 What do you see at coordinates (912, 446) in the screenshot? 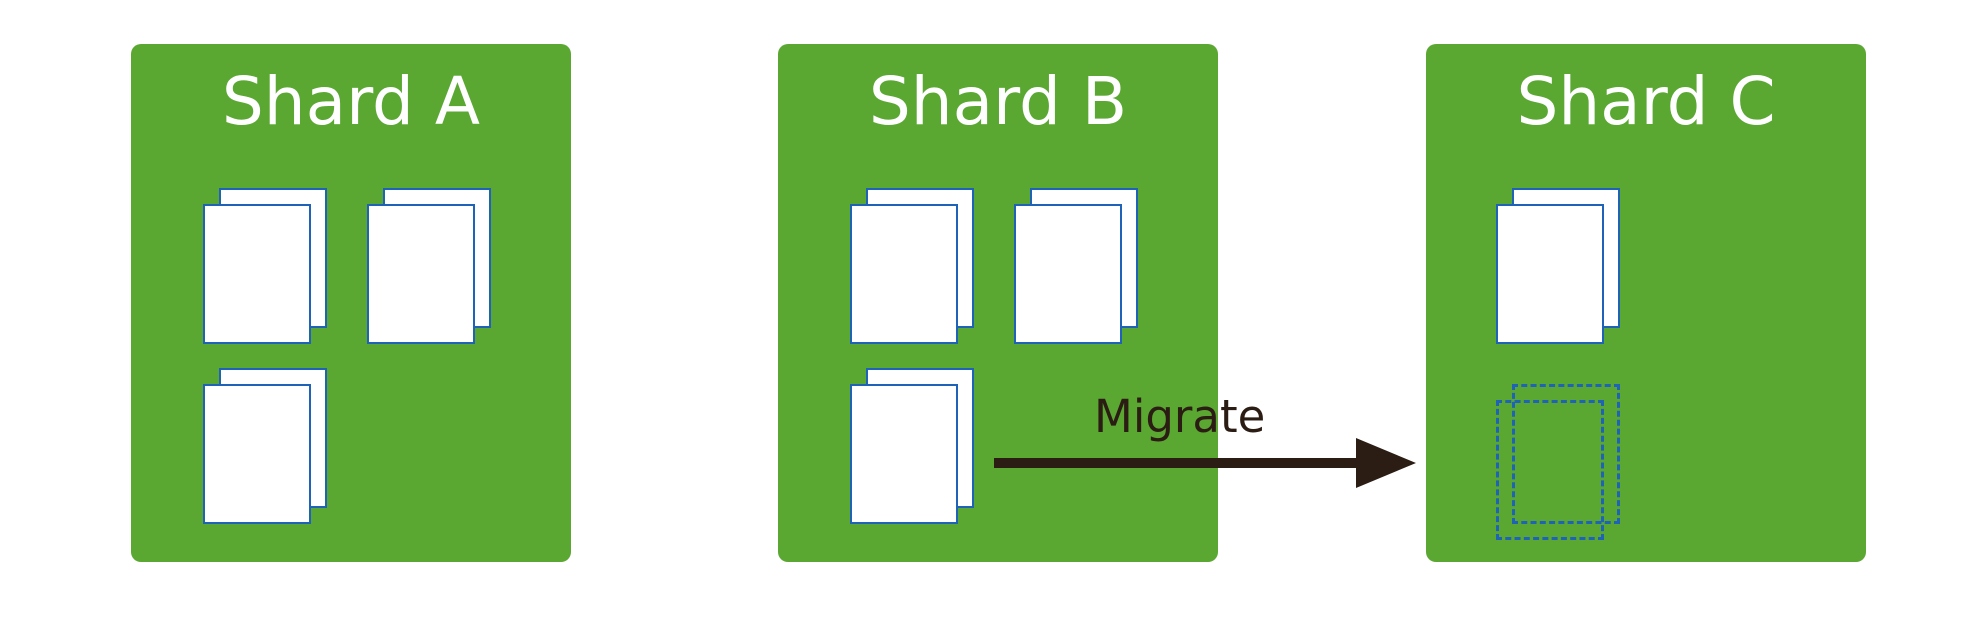
I see `migrating-chunk-icon` at bounding box center [912, 446].